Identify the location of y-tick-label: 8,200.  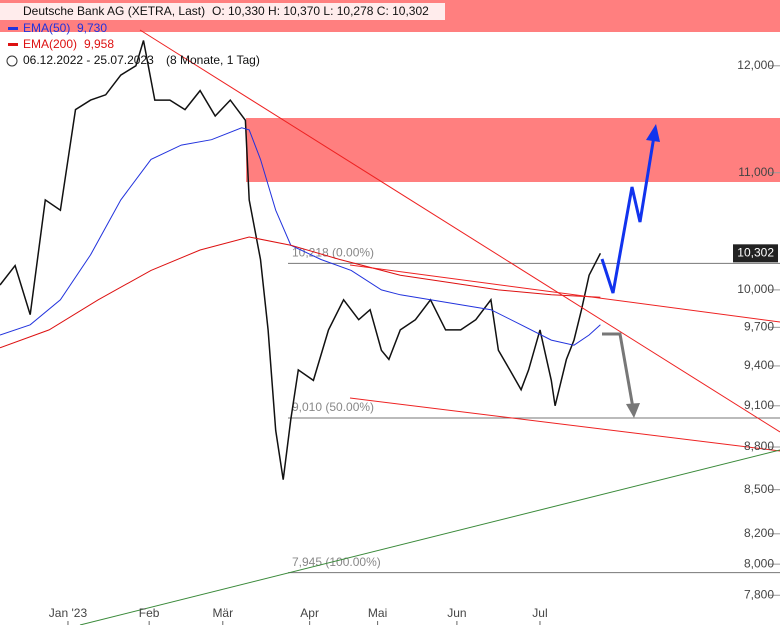
(759, 533).